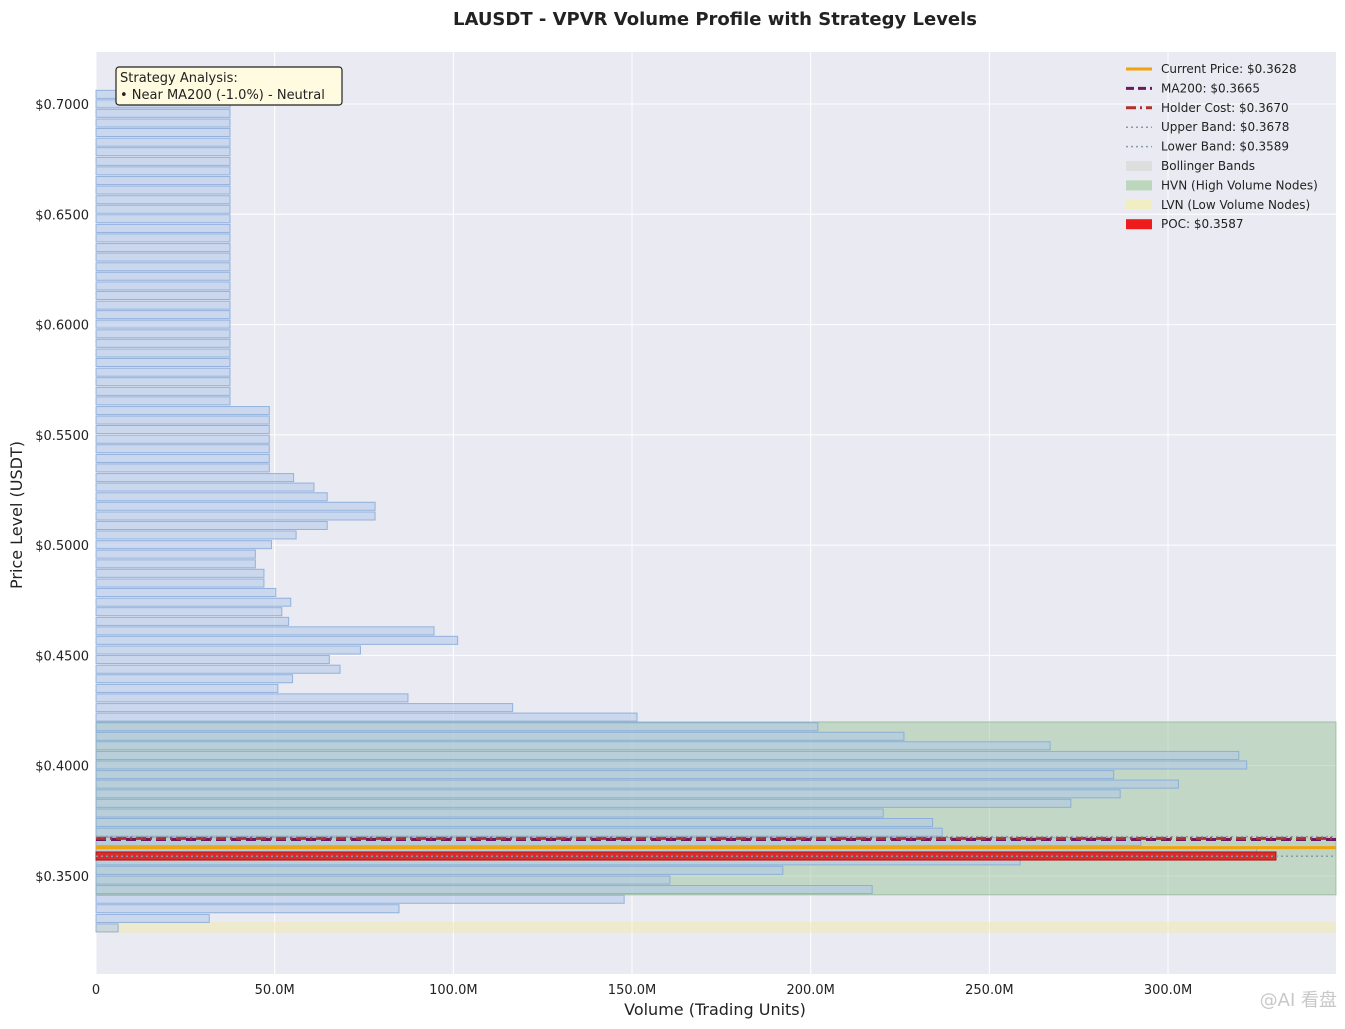 The width and height of the screenshot is (1345, 1029). I want to click on legend-label-1: MA200: $0.3665, so click(1210, 88).